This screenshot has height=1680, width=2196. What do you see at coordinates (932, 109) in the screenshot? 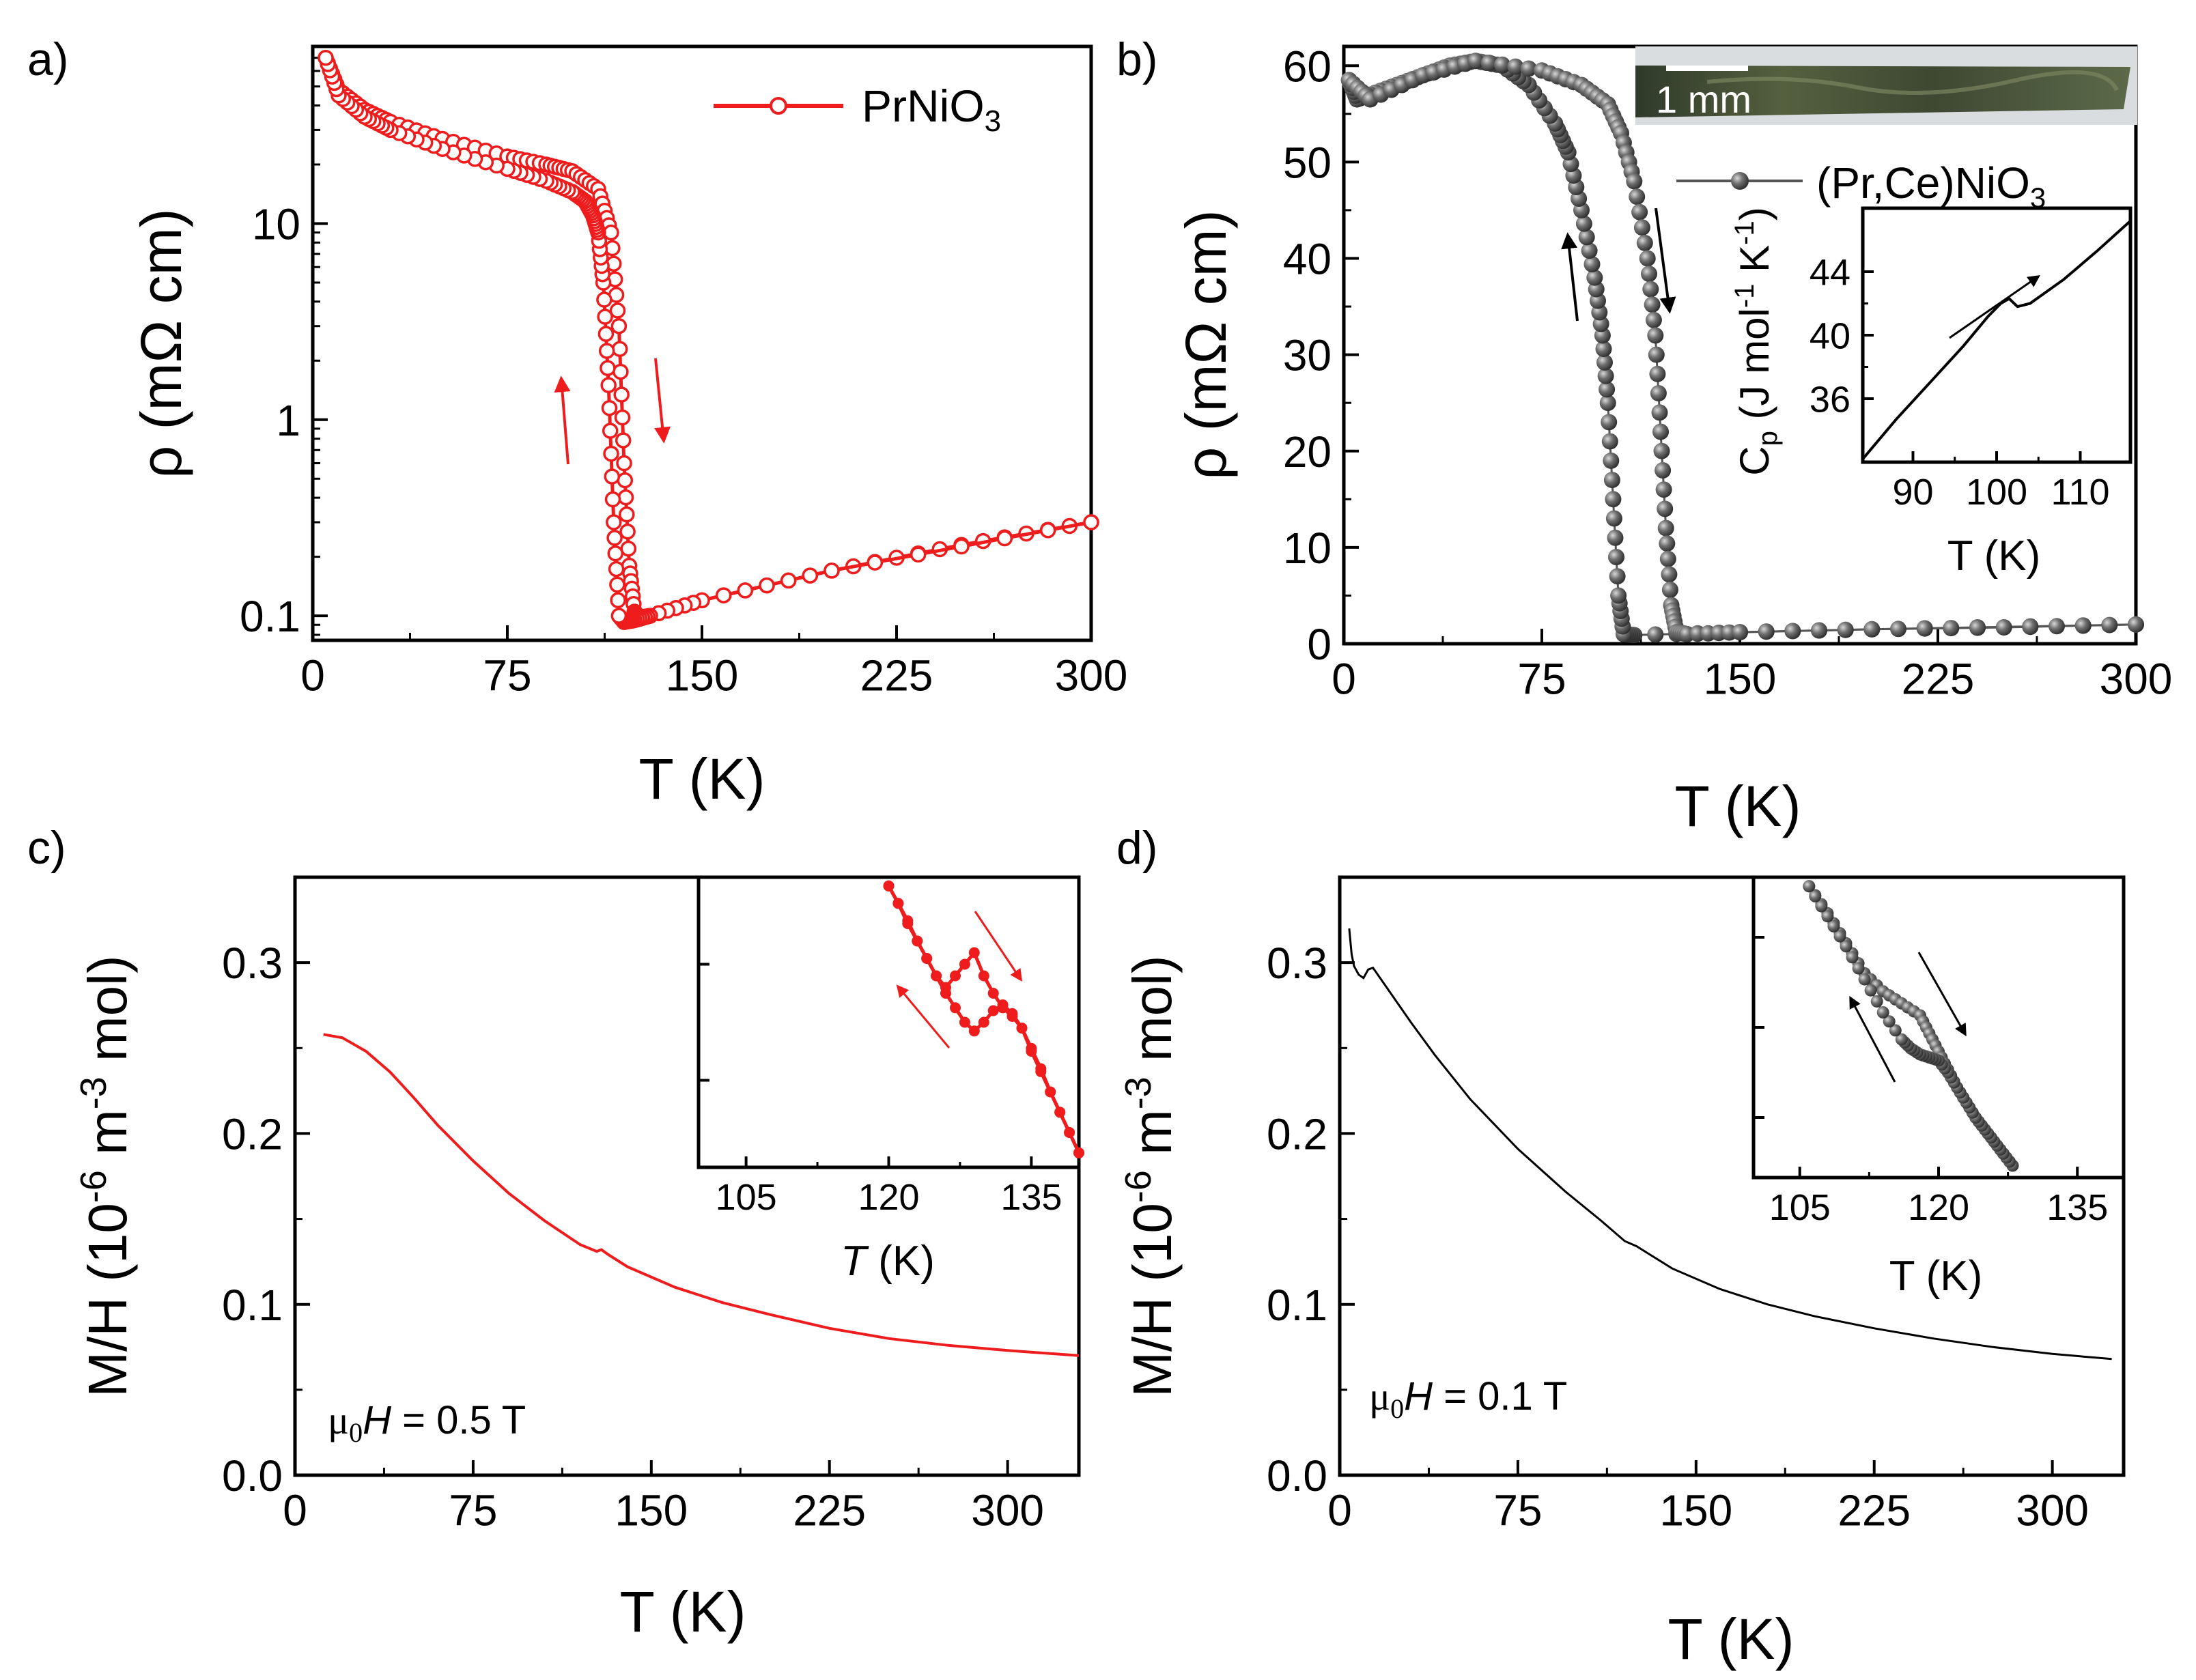
I see `legend-a-label: PrNiO3` at bounding box center [932, 109].